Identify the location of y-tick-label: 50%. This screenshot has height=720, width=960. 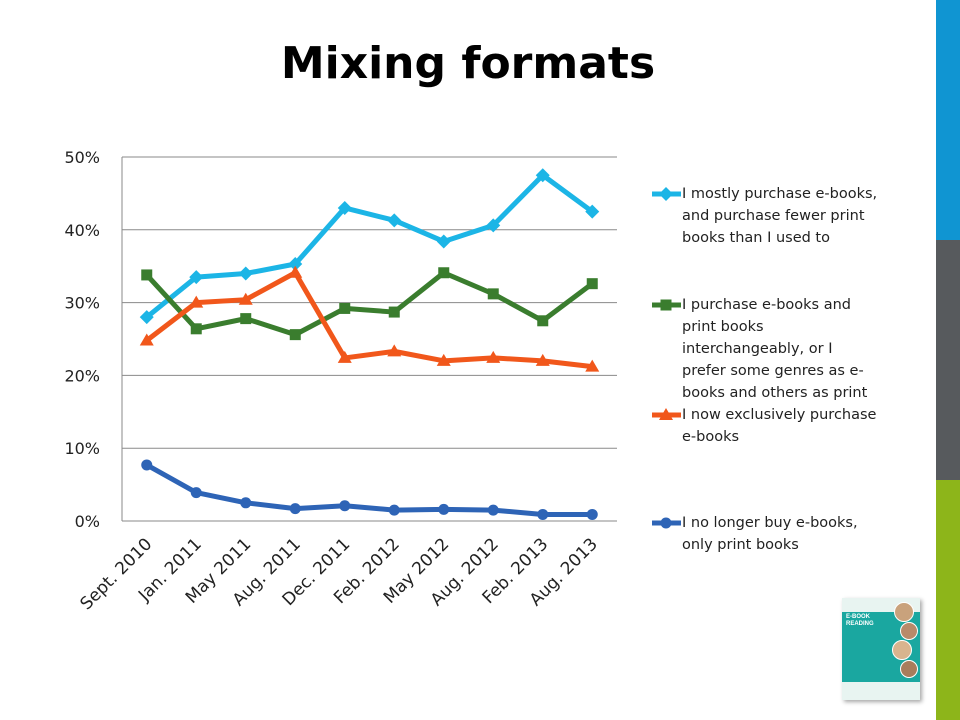
(82, 157).